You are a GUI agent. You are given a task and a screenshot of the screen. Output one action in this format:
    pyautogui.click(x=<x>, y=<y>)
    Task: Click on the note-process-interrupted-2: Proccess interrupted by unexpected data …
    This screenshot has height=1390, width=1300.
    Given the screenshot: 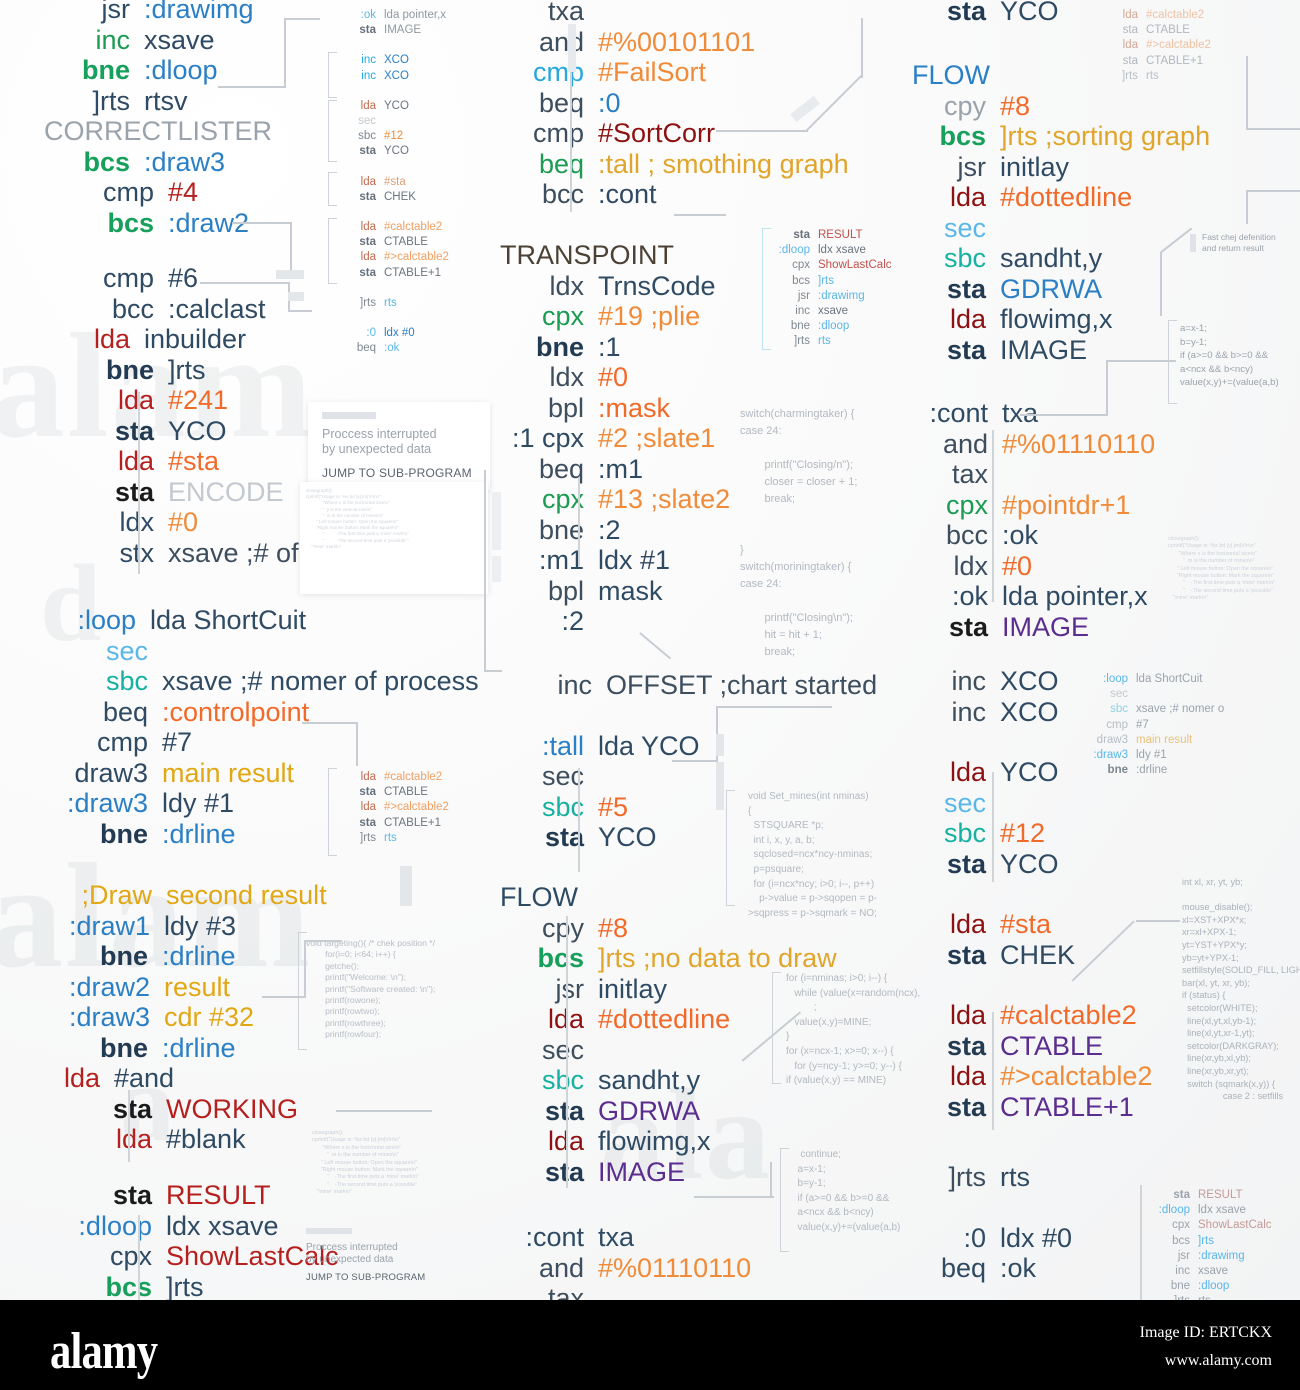 What is the action you would take?
    pyautogui.click(x=392, y=1255)
    